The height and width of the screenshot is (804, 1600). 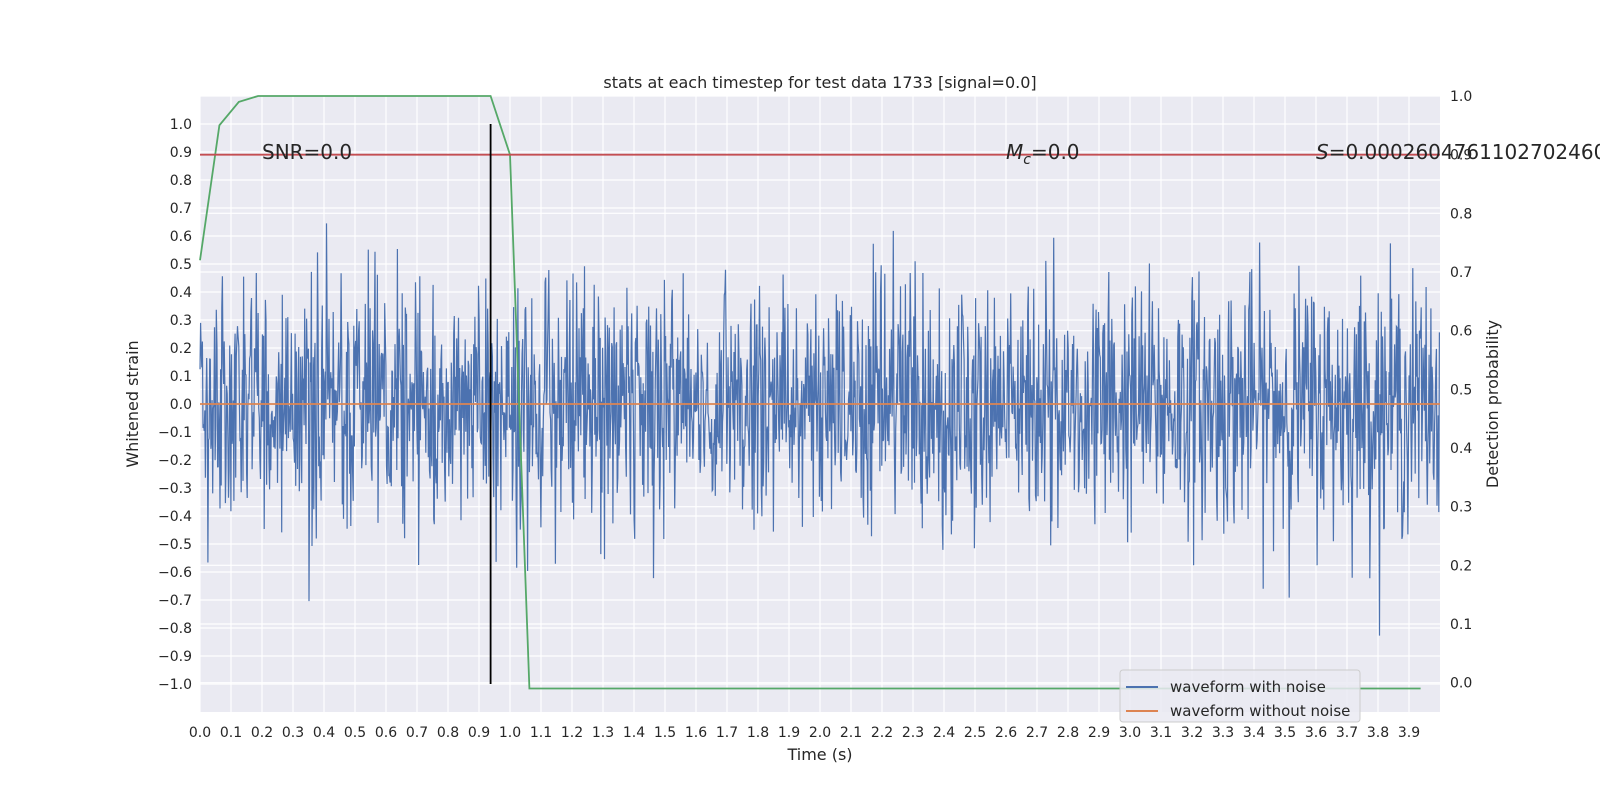 I want to click on x-tick-label: 3.9, so click(x=1409, y=733).